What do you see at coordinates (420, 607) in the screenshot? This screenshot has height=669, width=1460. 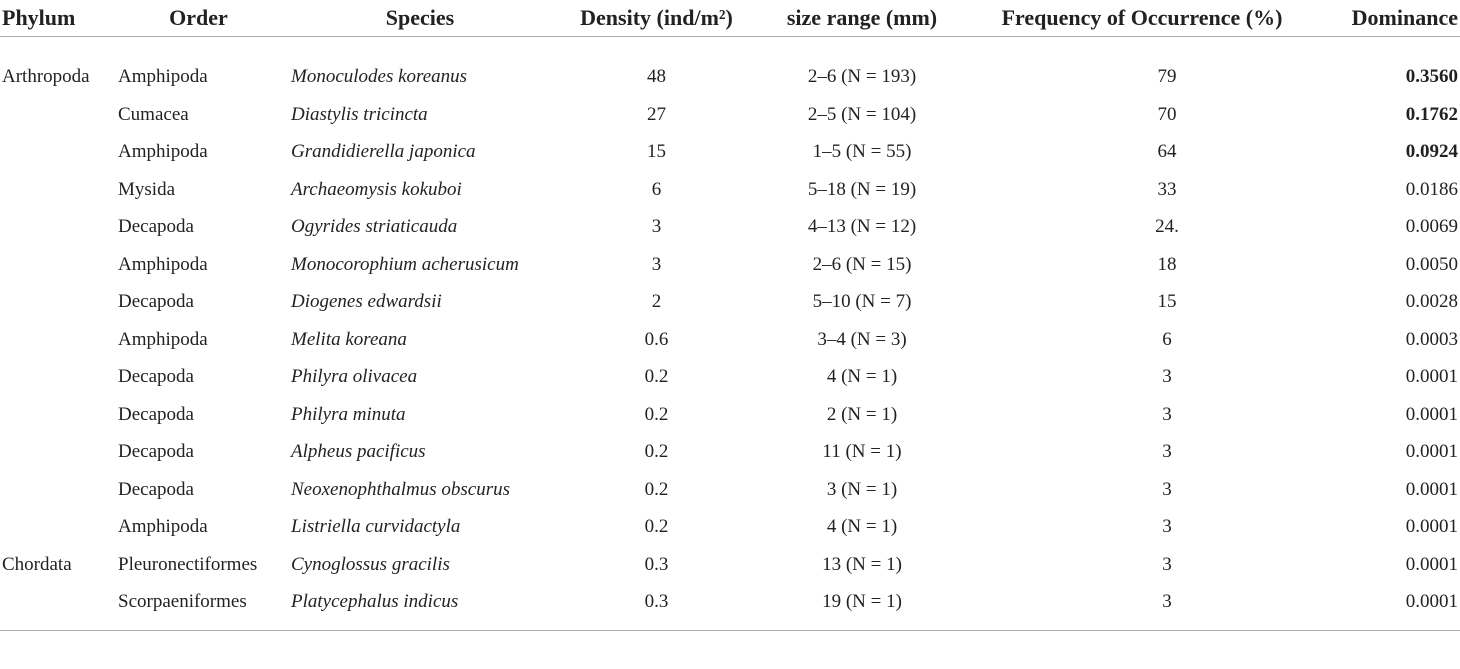 I see `species-cell: Platycephalus indicus` at bounding box center [420, 607].